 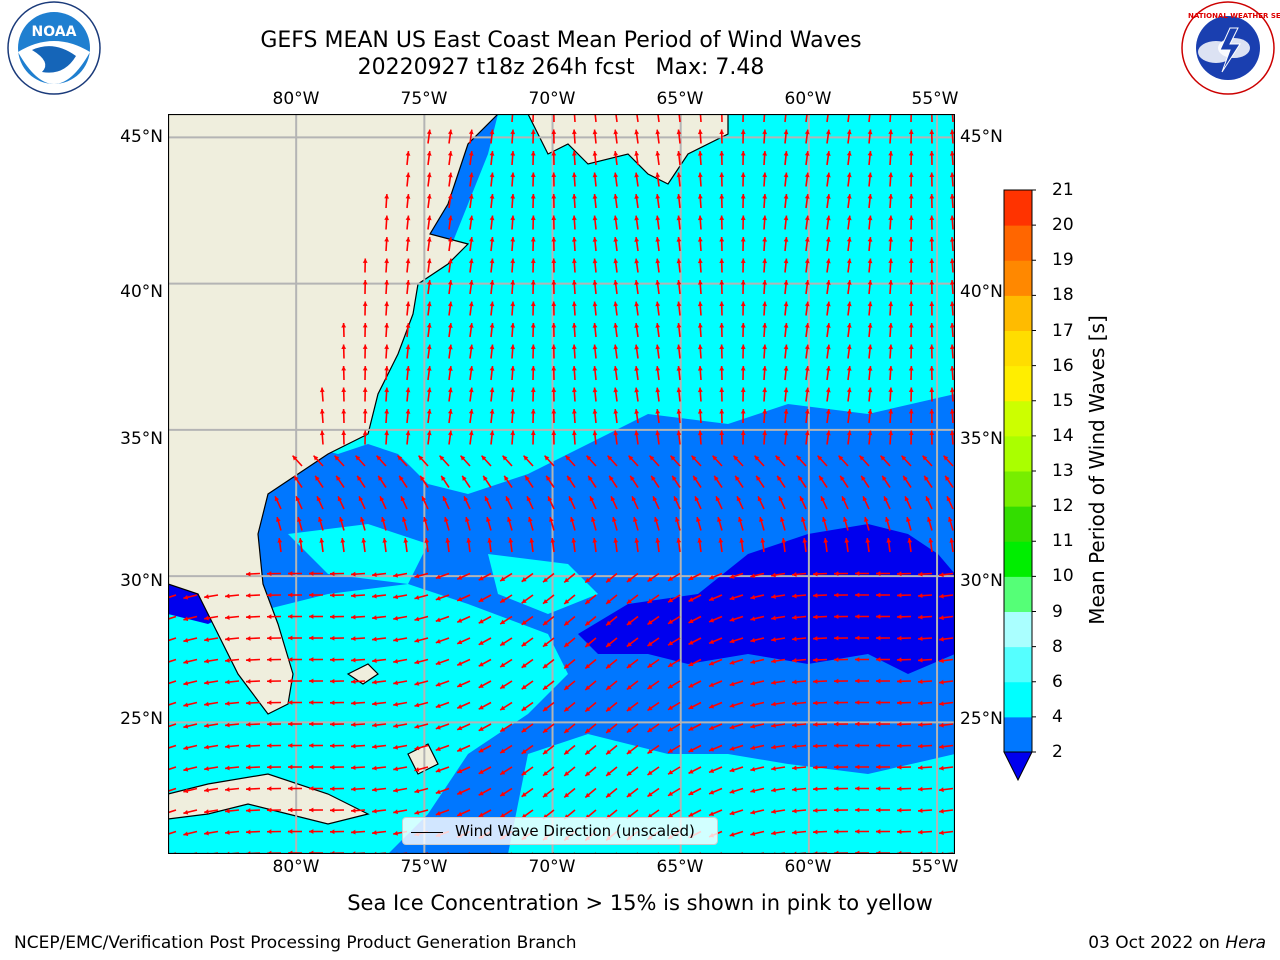 What do you see at coordinates (1018, 766) in the screenshot?
I see `colorbar-extend` at bounding box center [1018, 766].